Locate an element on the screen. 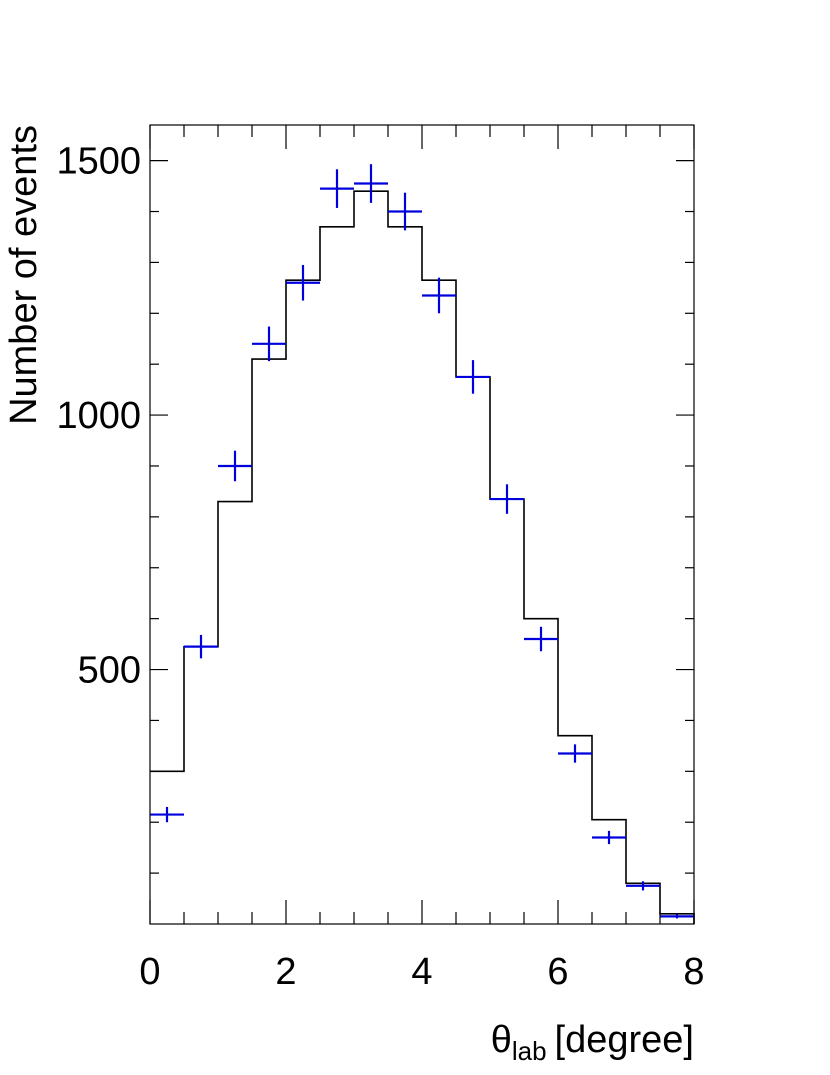  y-tick-label: 500 is located at coordinates (109, 671).